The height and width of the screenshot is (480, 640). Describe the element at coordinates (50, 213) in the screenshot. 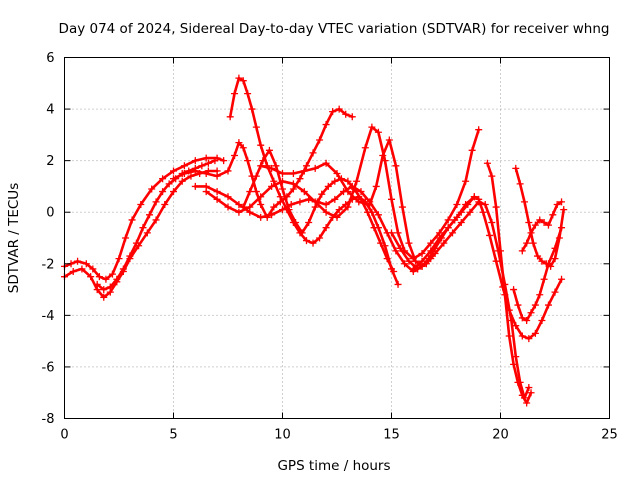

I see `y-tick-label: 0` at that location.